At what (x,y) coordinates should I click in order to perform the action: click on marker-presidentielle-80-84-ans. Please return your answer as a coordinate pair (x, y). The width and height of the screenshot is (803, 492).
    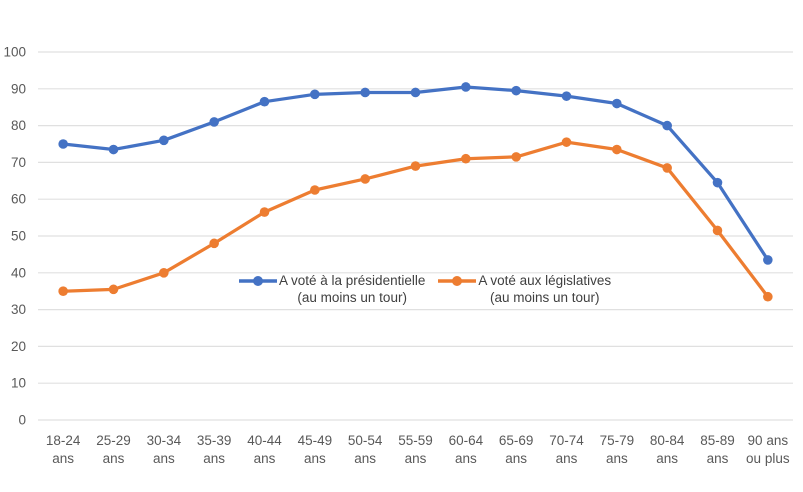
    Looking at the image, I should click on (667, 125).